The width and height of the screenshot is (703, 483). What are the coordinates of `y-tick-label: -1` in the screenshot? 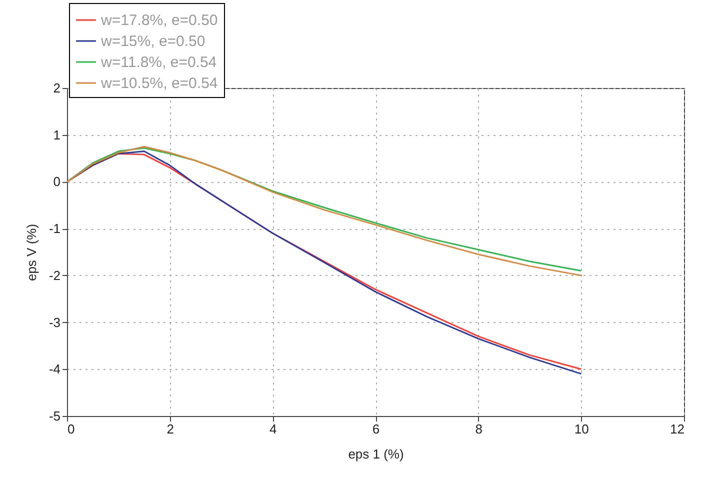 It's located at (54, 228).